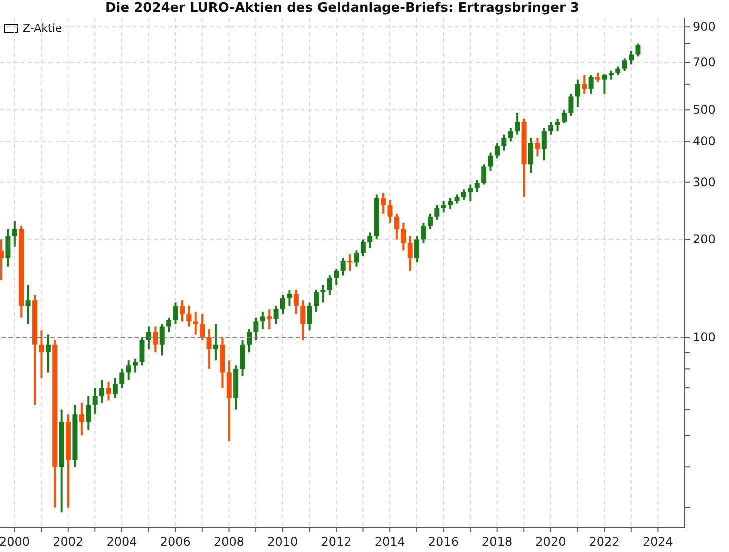 This screenshot has width=729, height=552. Describe the element at coordinates (443, 542) in the screenshot. I see `x-tick-label: 2016` at that location.